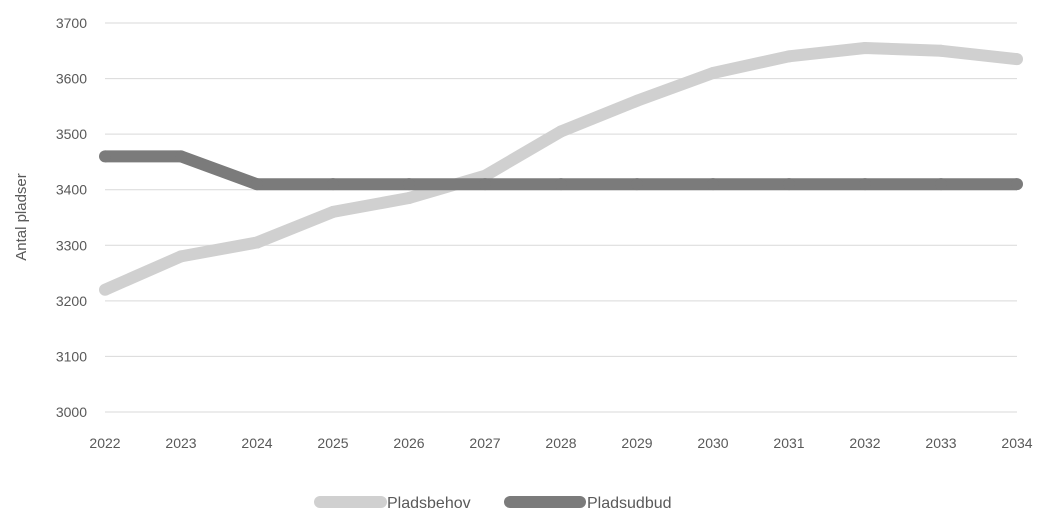 The image size is (1040, 510). I want to click on y-tick-label: 3500, so click(71, 134).